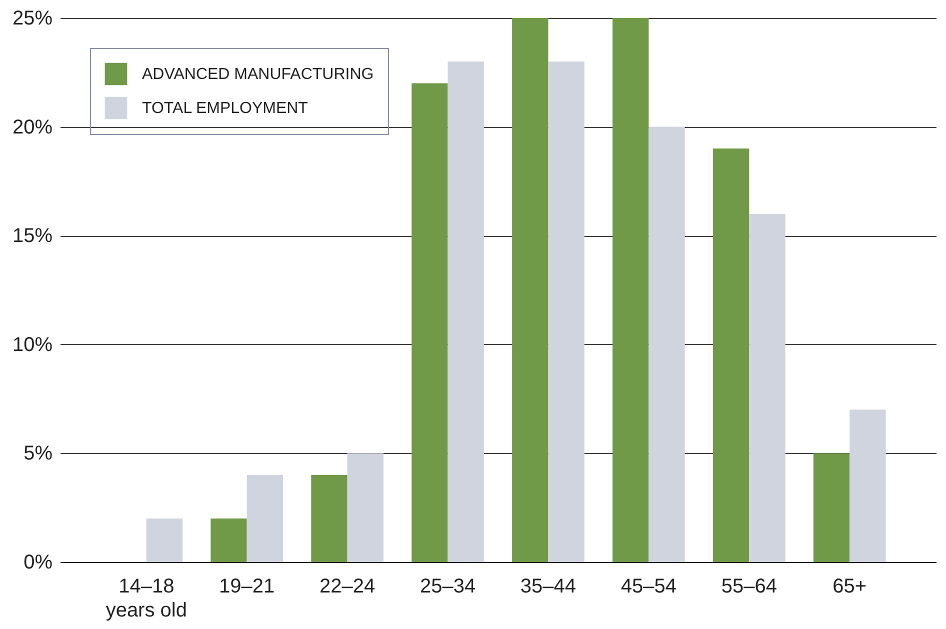  I want to click on x-tick-label: 55–64, so click(749, 587).